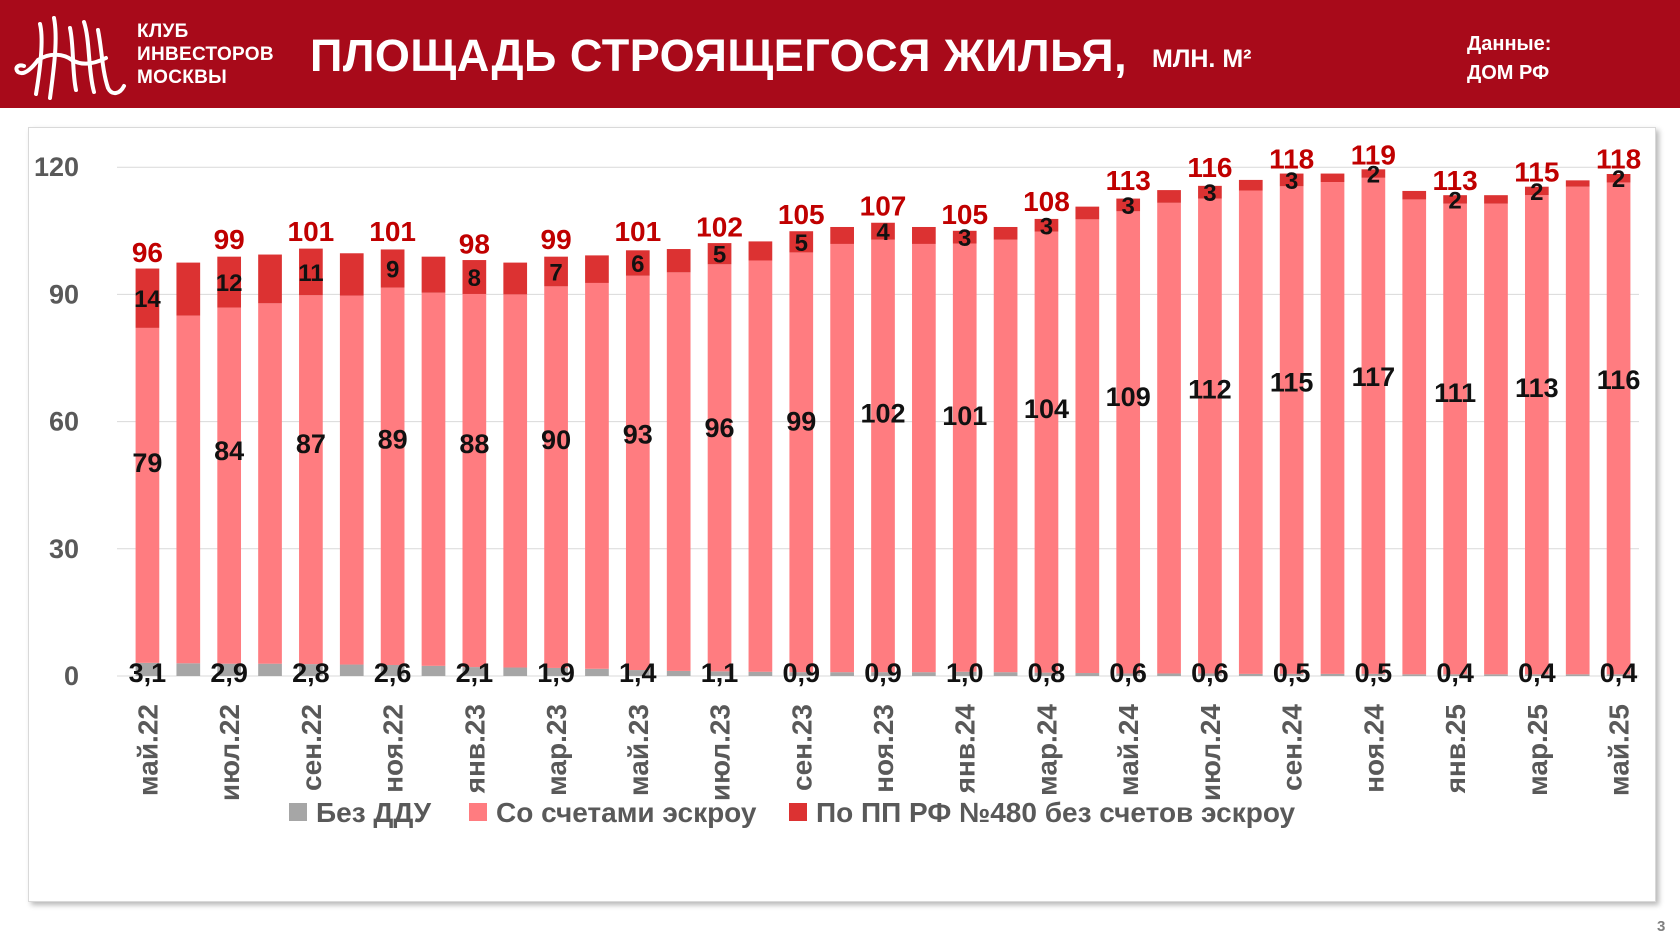  I want to click on data-label: 99, so click(801, 421).